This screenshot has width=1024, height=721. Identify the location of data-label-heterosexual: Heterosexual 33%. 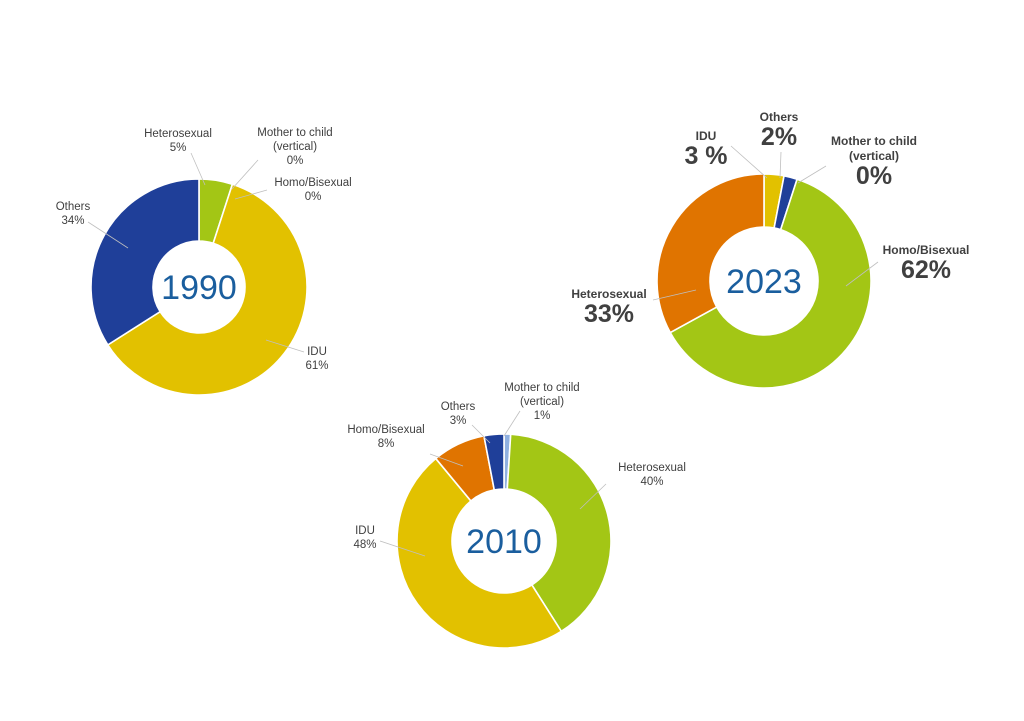
(608, 307).